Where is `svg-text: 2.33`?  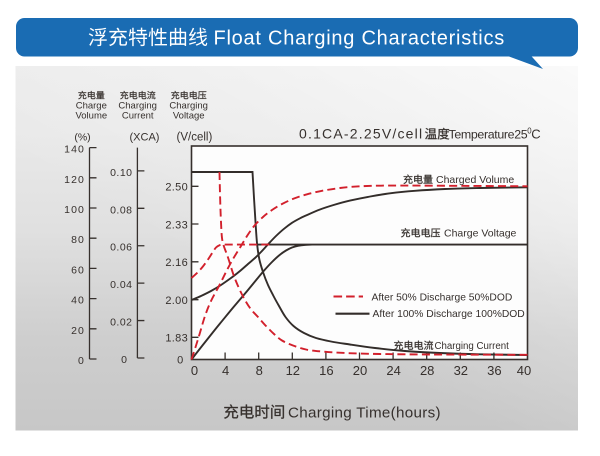
svg-text: 2.33 is located at coordinates (176, 225).